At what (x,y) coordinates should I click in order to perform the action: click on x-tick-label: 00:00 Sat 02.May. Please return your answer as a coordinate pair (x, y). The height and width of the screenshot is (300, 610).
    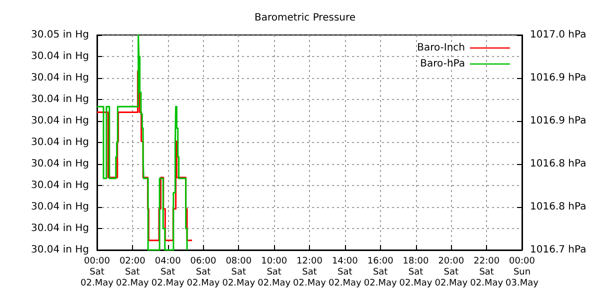
    Looking at the image, I should click on (97, 272).